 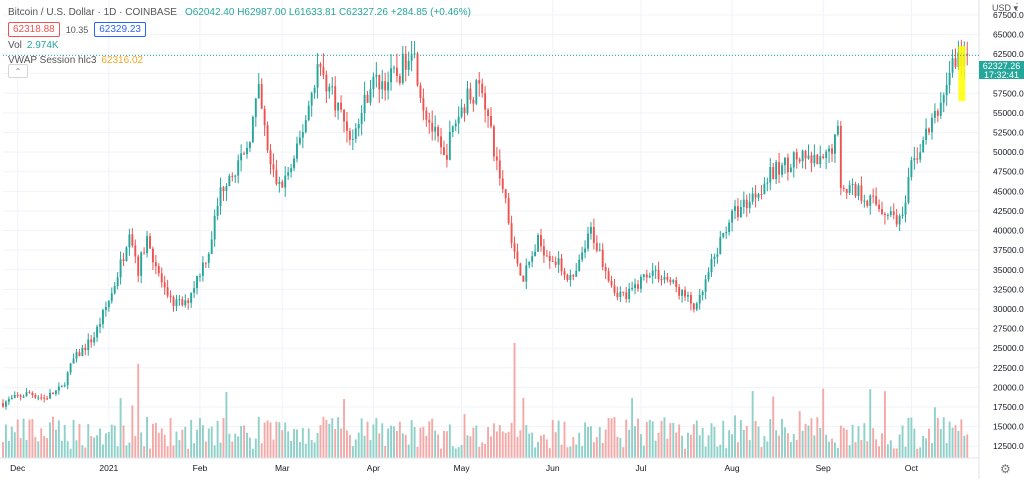 What do you see at coordinates (1005, 469) in the screenshot?
I see `gear-icon: ⚙` at bounding box center [1005, 469].